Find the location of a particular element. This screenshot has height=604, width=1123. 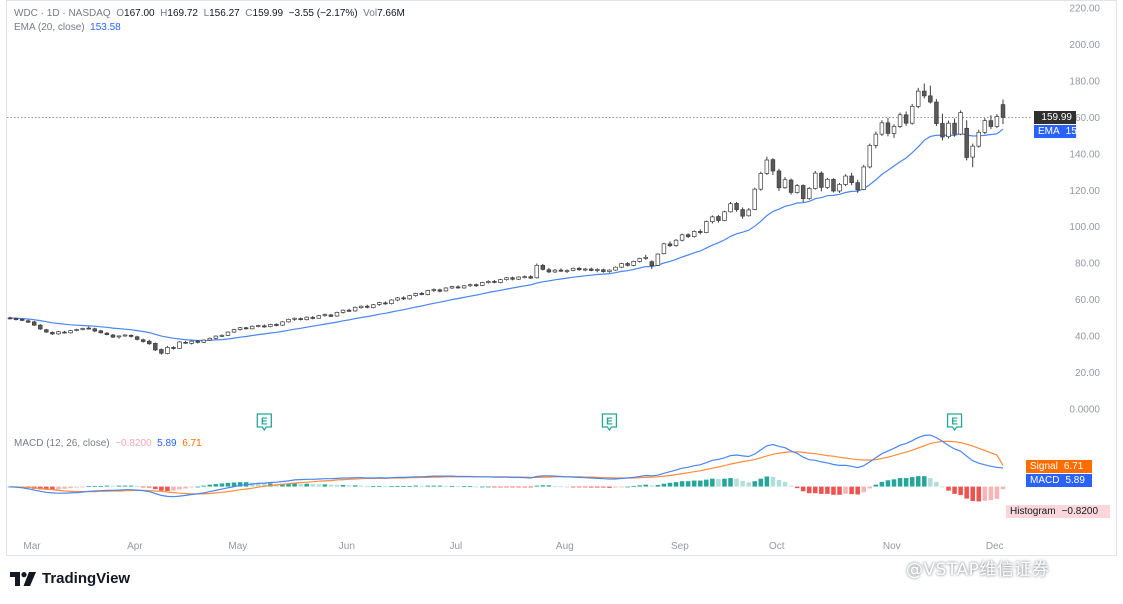

macd-legend: MACD (12, 26, close) −0.8200 5.89 6.71 is located at coordinates (108, 443).